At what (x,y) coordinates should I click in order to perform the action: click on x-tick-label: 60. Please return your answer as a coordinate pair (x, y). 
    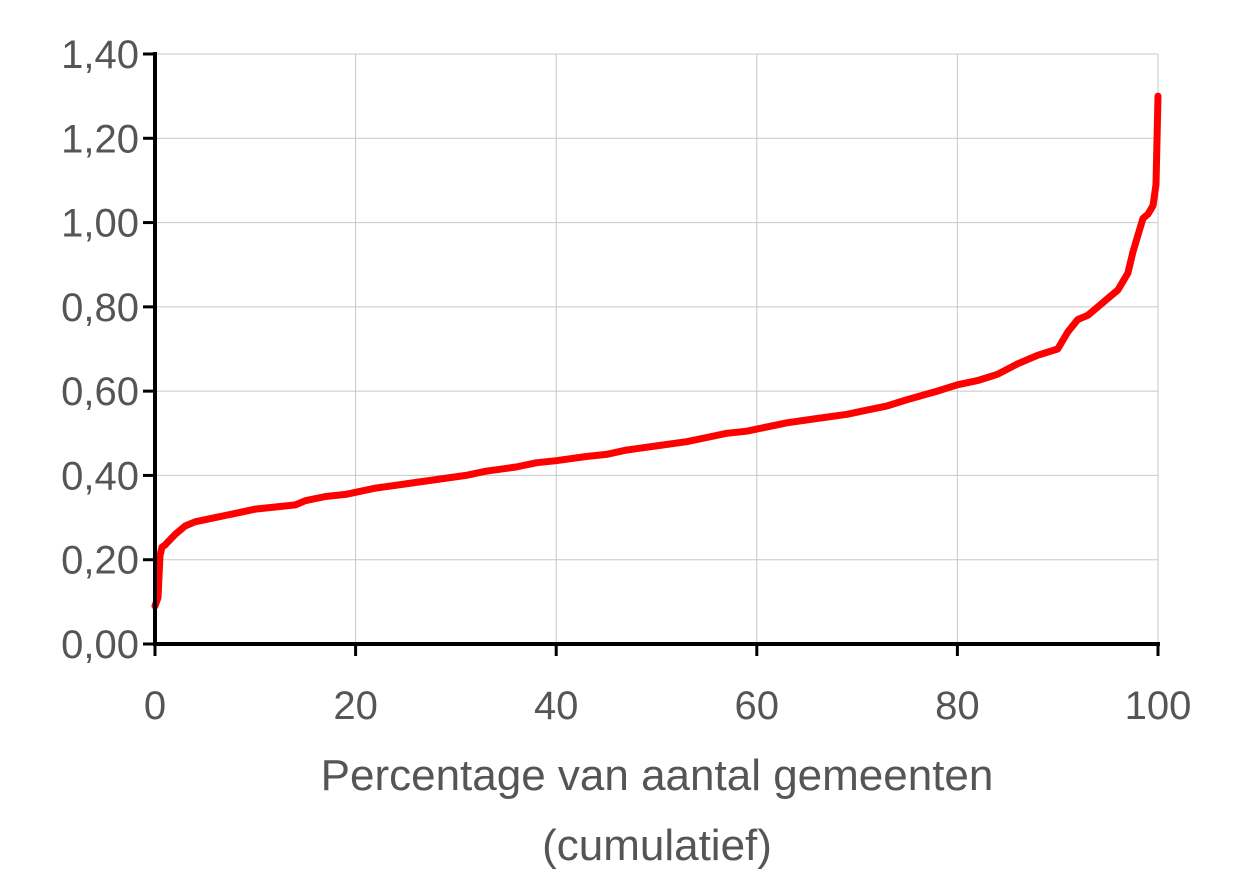
    Looking at the image, I should click on (757, 706).